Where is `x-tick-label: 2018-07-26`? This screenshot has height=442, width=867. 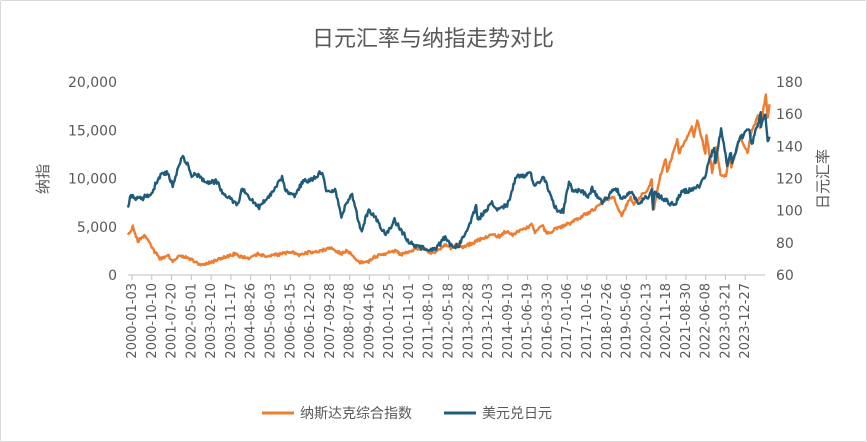 x-tick-label: 2018-07-26 is located at coordinates (607, 321).